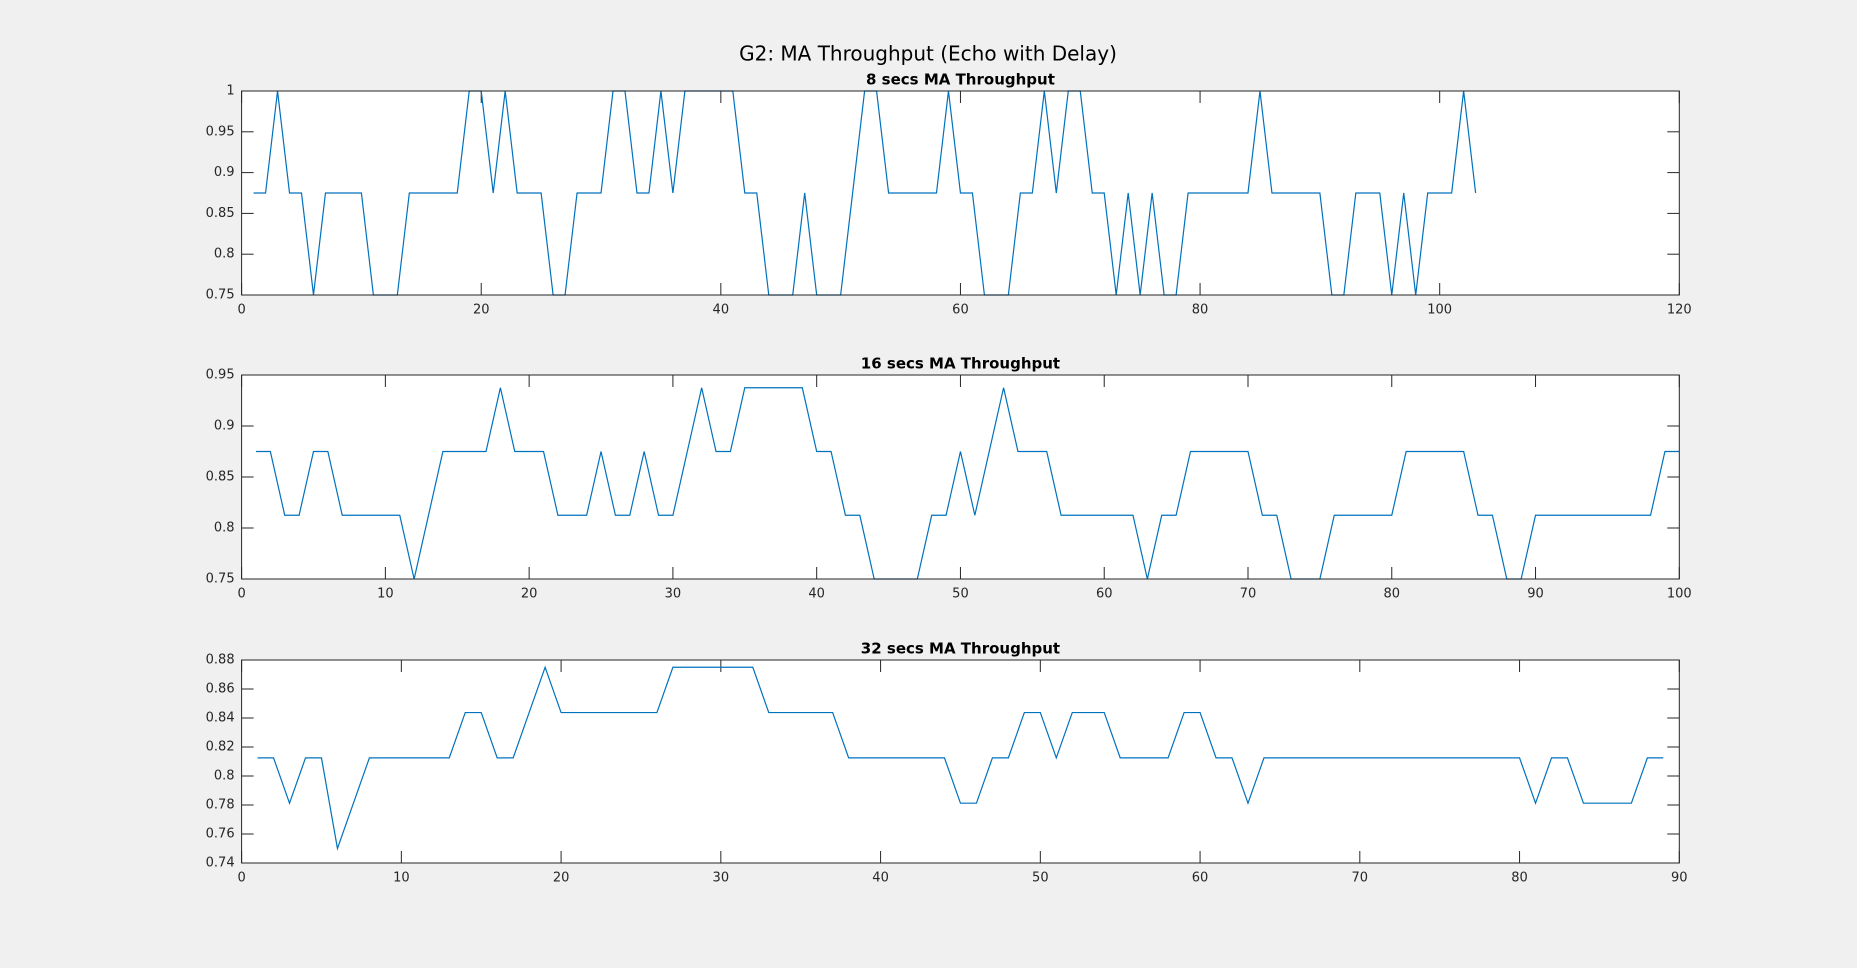 Image resolution: width=1857 pixels, height=968 pixels. Describe the element at coordinates (220, 863) in the screenshot. I see `y-tick-label: 0.74` at that location.